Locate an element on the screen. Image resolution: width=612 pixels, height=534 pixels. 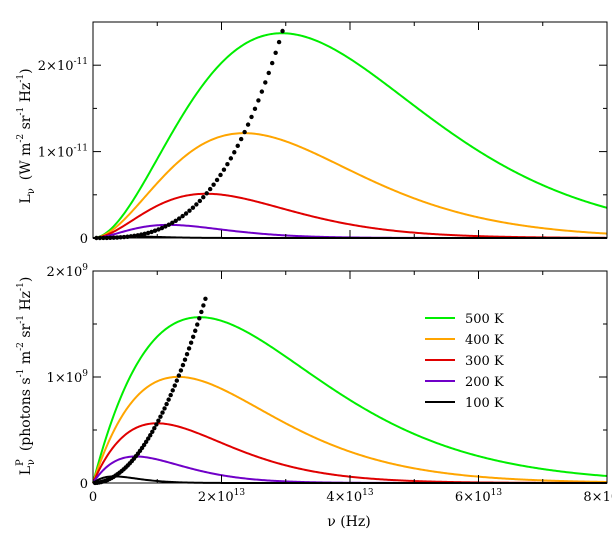
bottom-yaxis-title: LPν(photons s-1 m-2 sr-1 Hz-1) is located at coordinates (26, 376).